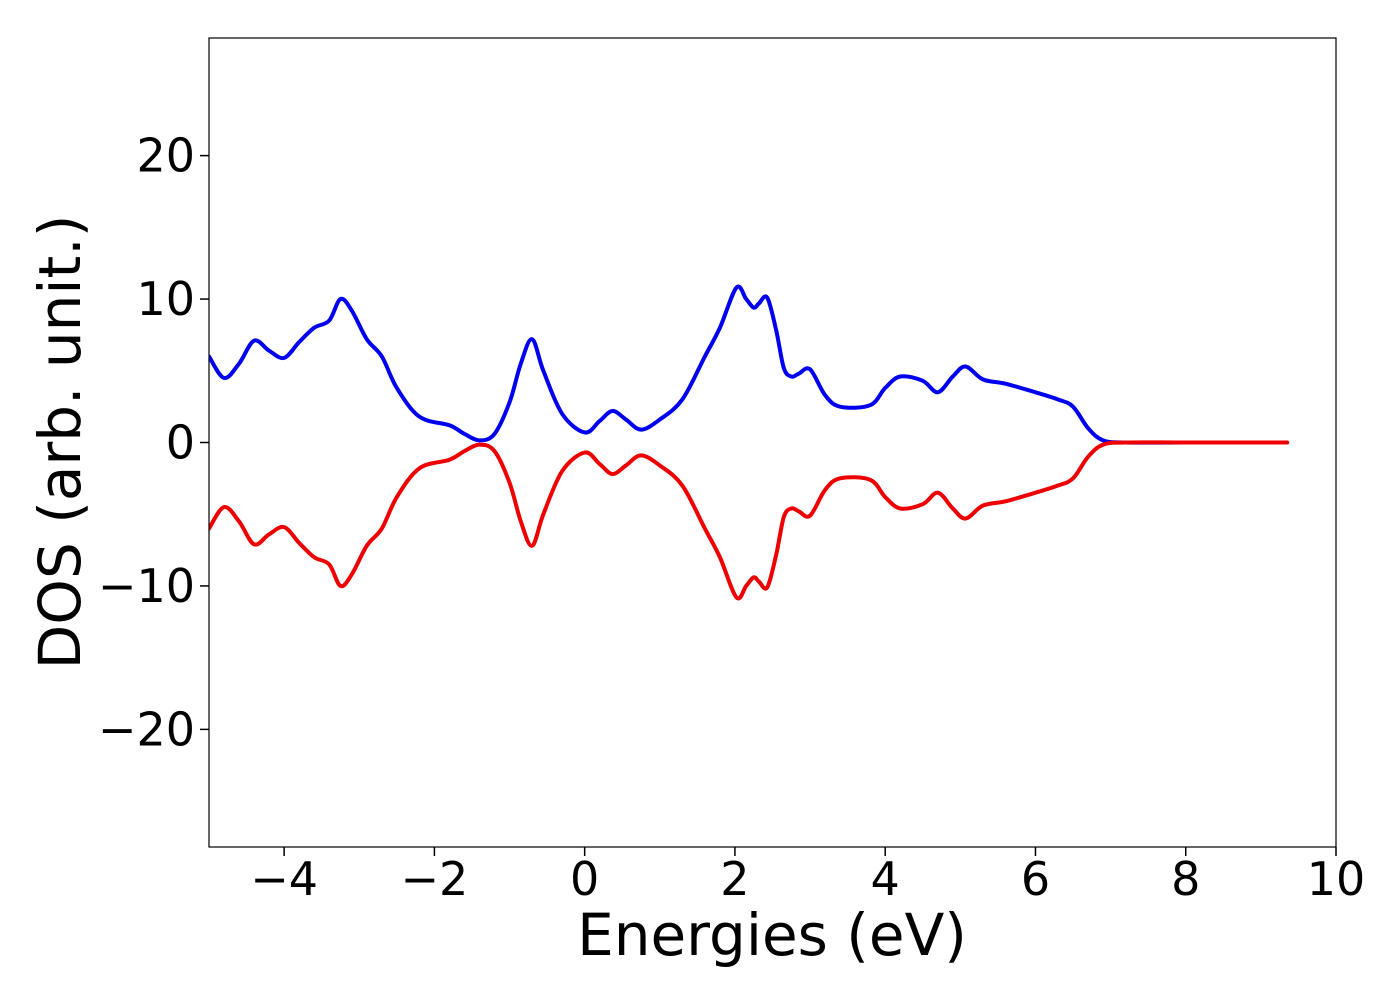 The image size is (1400, 1000). Describe the element at coordinates (1336, 879) in the screenshot. I see `x-tick-label: 10` at that location.